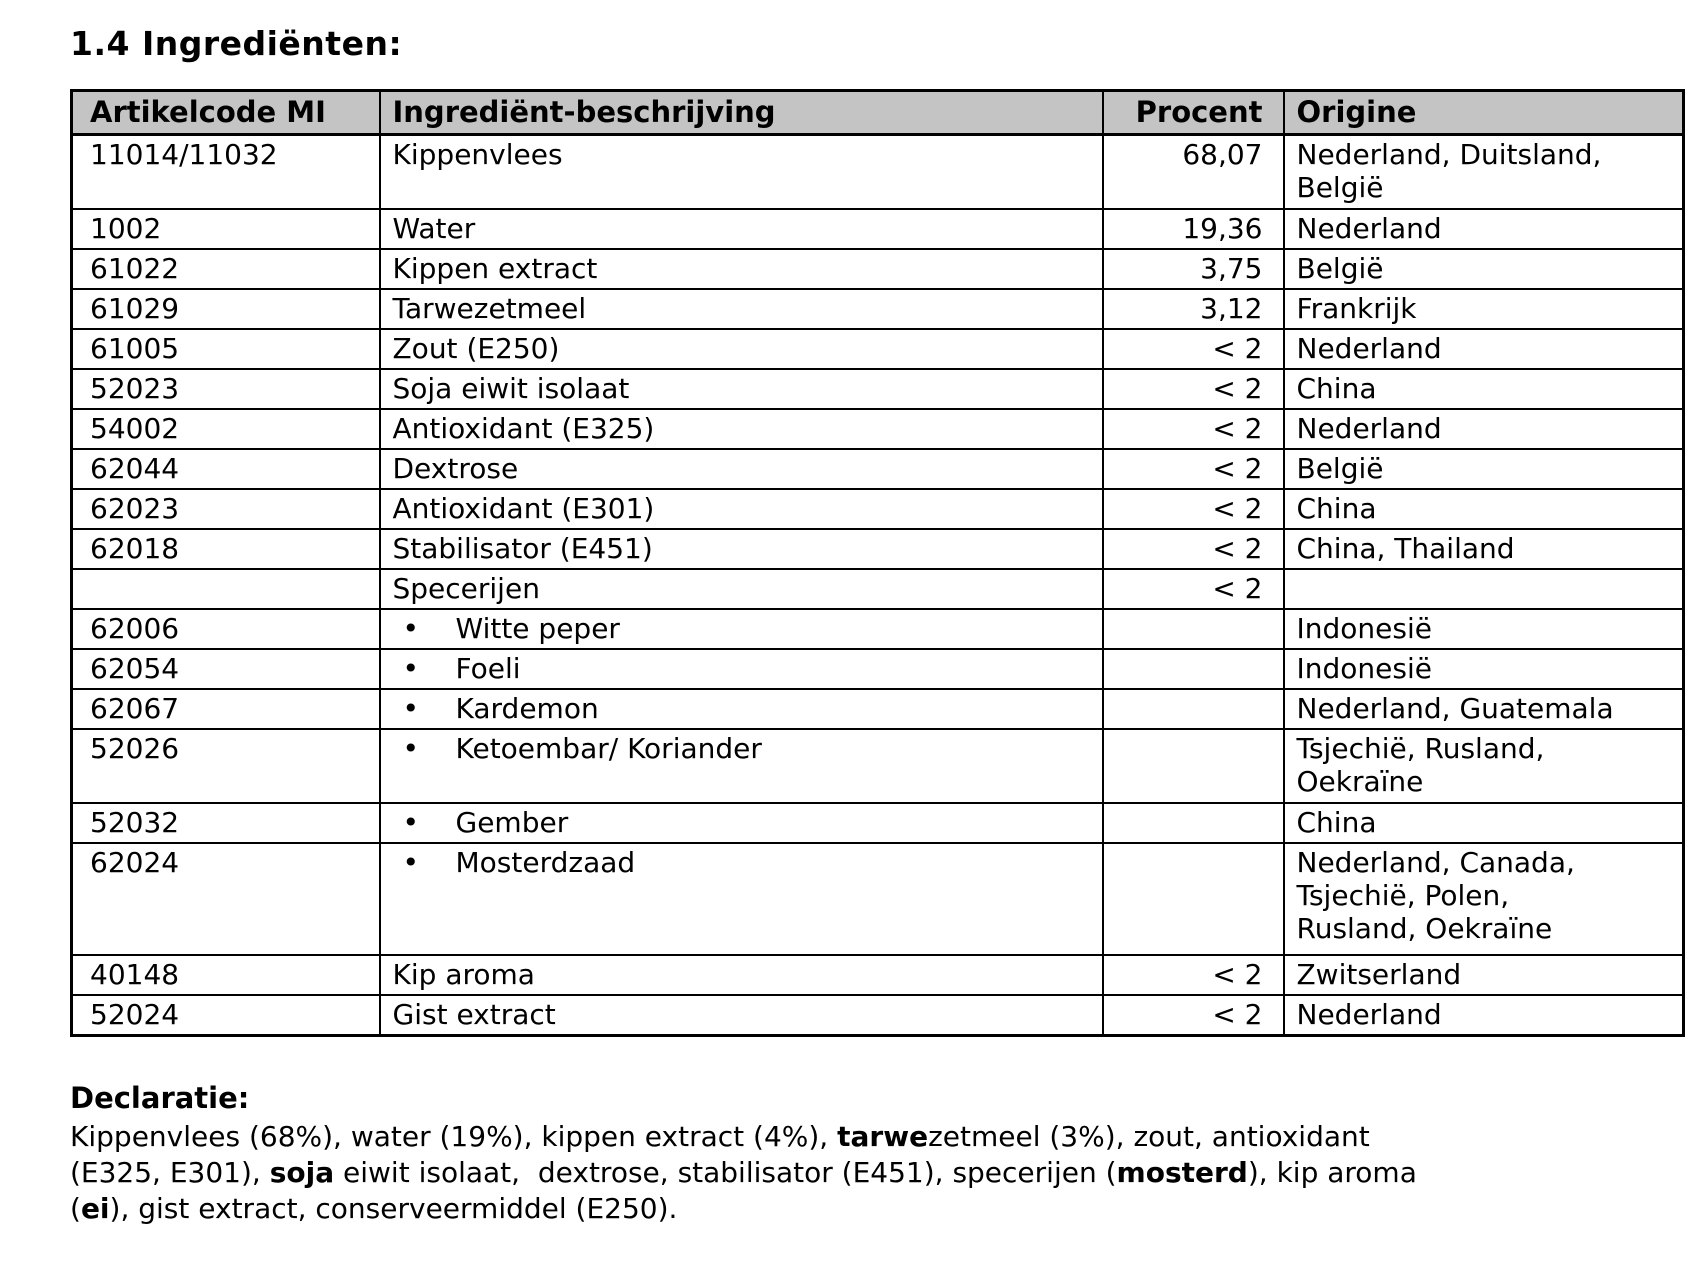  What do you see at coordinates (741, 548) in the screenshot?
I see `cell-beschrijving: Stabilisator (E451)` at bounding box center [741, 548].